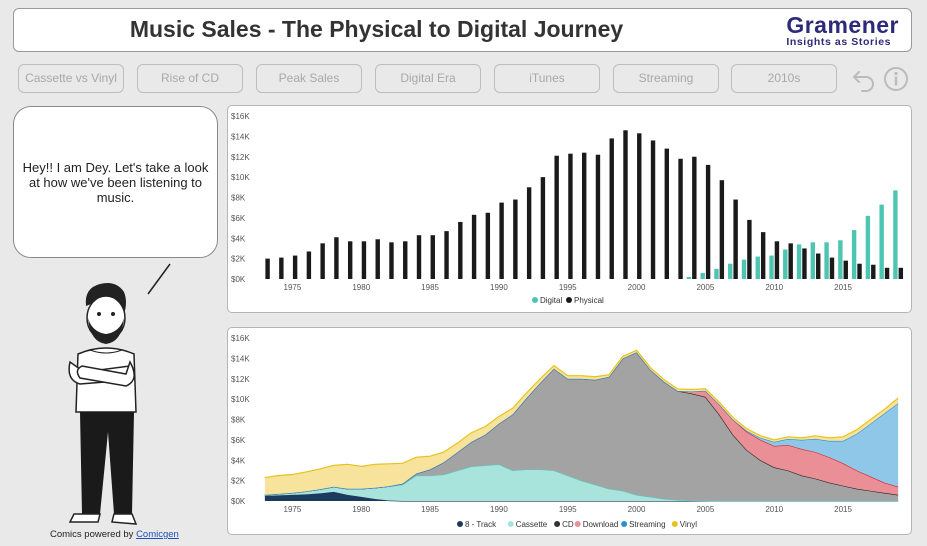  What do you see at coordinates (666, 78) in the screenshot?
I see `nav-button-streaming: Streaming` at bounding box center [666, 78].